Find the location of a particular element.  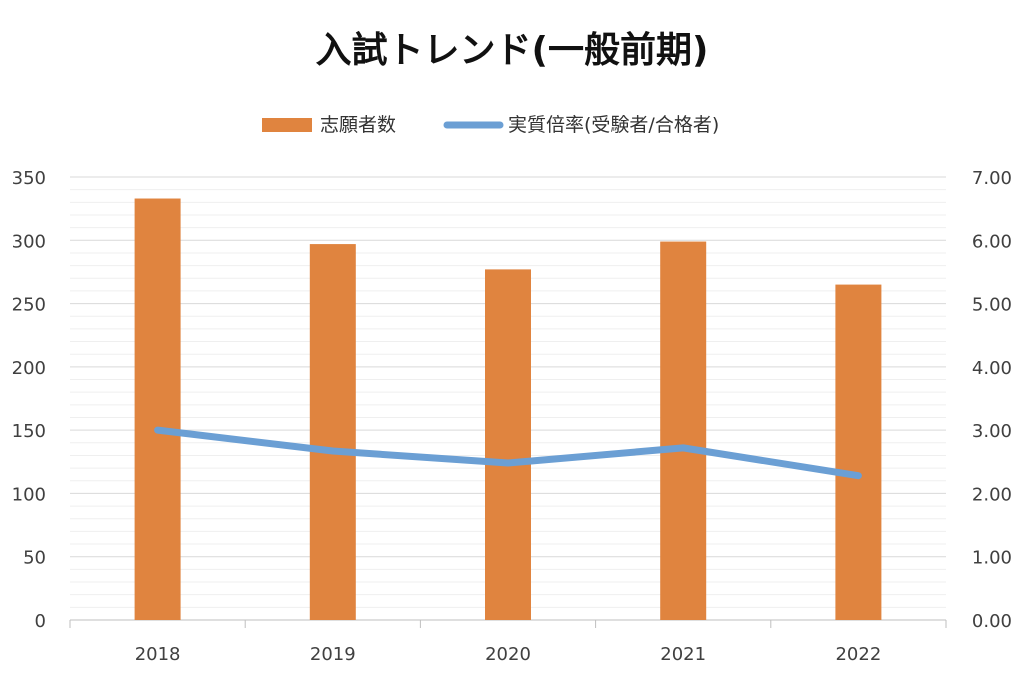

y-right-tick-label: 5.00 is located at coordinates (992, 305).